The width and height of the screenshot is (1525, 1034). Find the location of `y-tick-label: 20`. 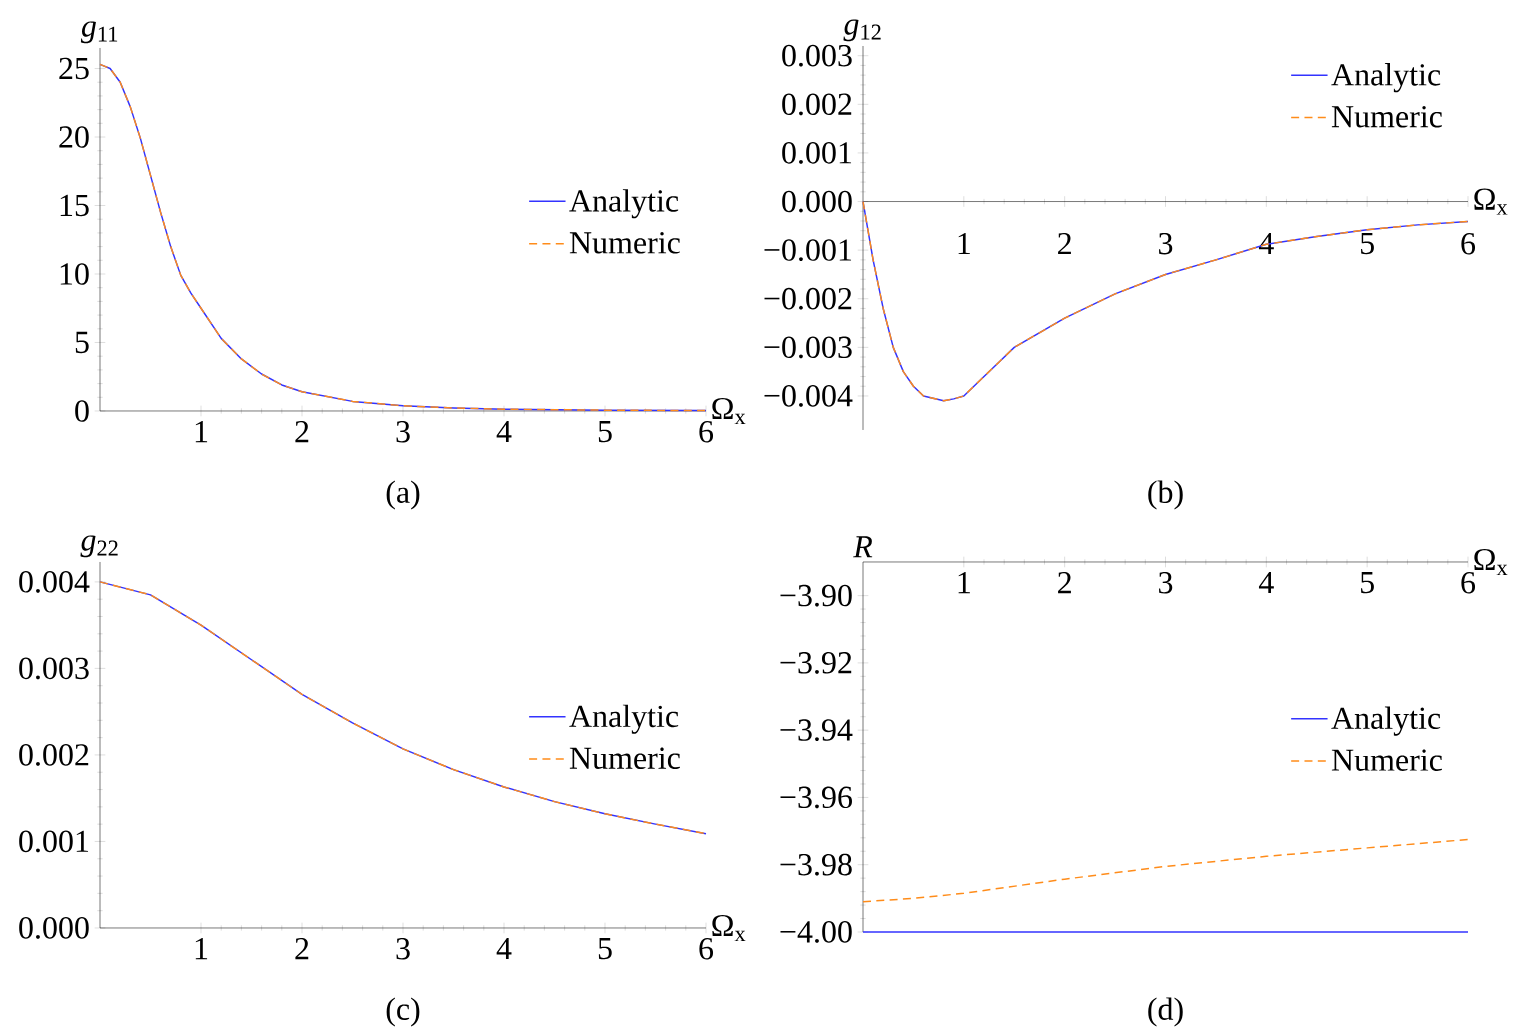

y-tick-label: 20 is located at coordinates (74, 137).